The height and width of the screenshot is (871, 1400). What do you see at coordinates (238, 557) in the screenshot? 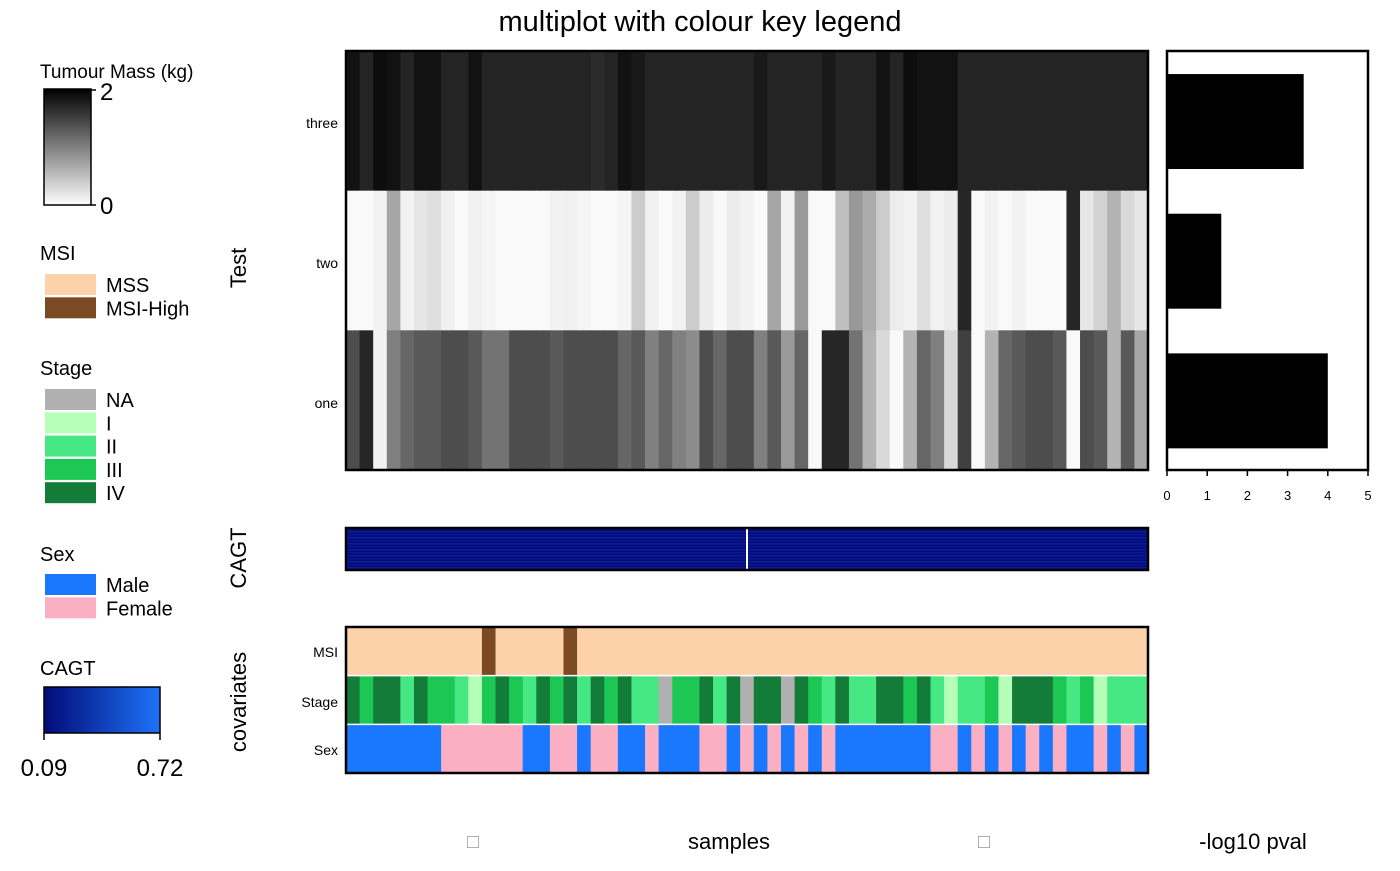
I see `cagt-panel-label: CAGT` at bounding box center [238, 557].